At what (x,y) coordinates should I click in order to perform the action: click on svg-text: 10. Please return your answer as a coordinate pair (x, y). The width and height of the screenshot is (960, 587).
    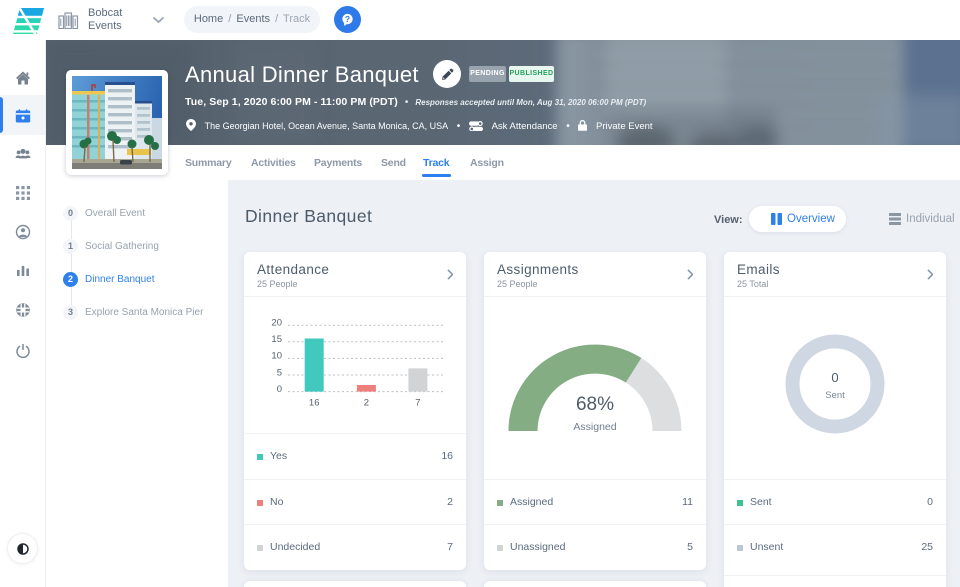
    Looking at the image, I should click on (276, 356).